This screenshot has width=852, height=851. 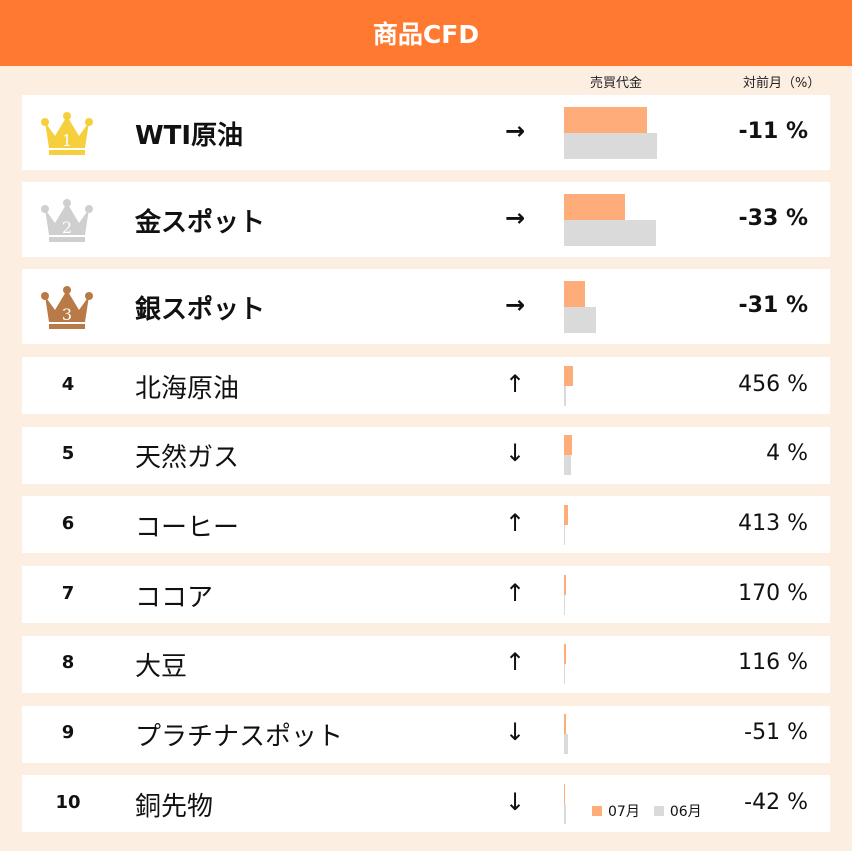 I want to click on volume-column-header: 売買代金, so click(x=616, y=83).